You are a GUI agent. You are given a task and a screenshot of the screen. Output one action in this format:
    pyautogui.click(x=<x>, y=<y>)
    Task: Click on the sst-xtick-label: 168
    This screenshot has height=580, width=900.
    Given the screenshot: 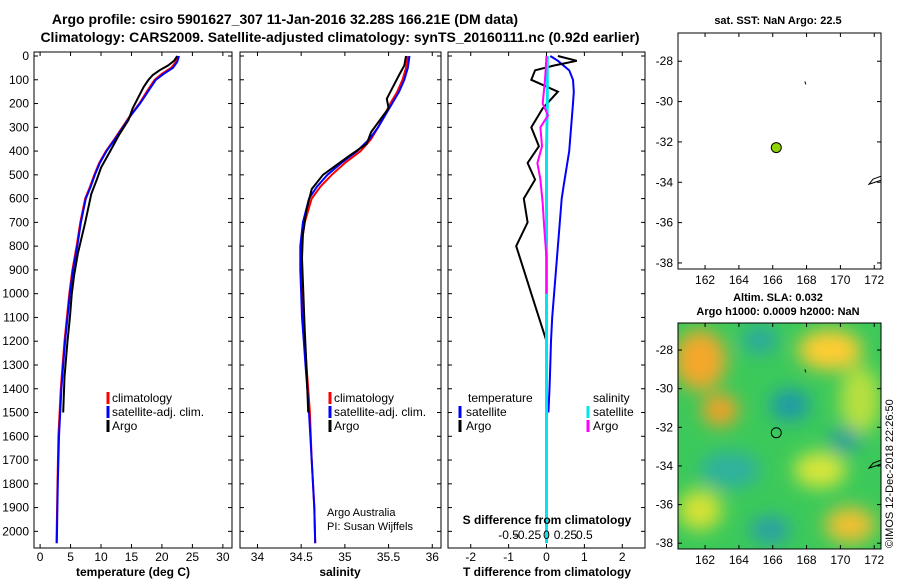 What is the action you would take?
    pyautogui.click(x=807, y=280)
    